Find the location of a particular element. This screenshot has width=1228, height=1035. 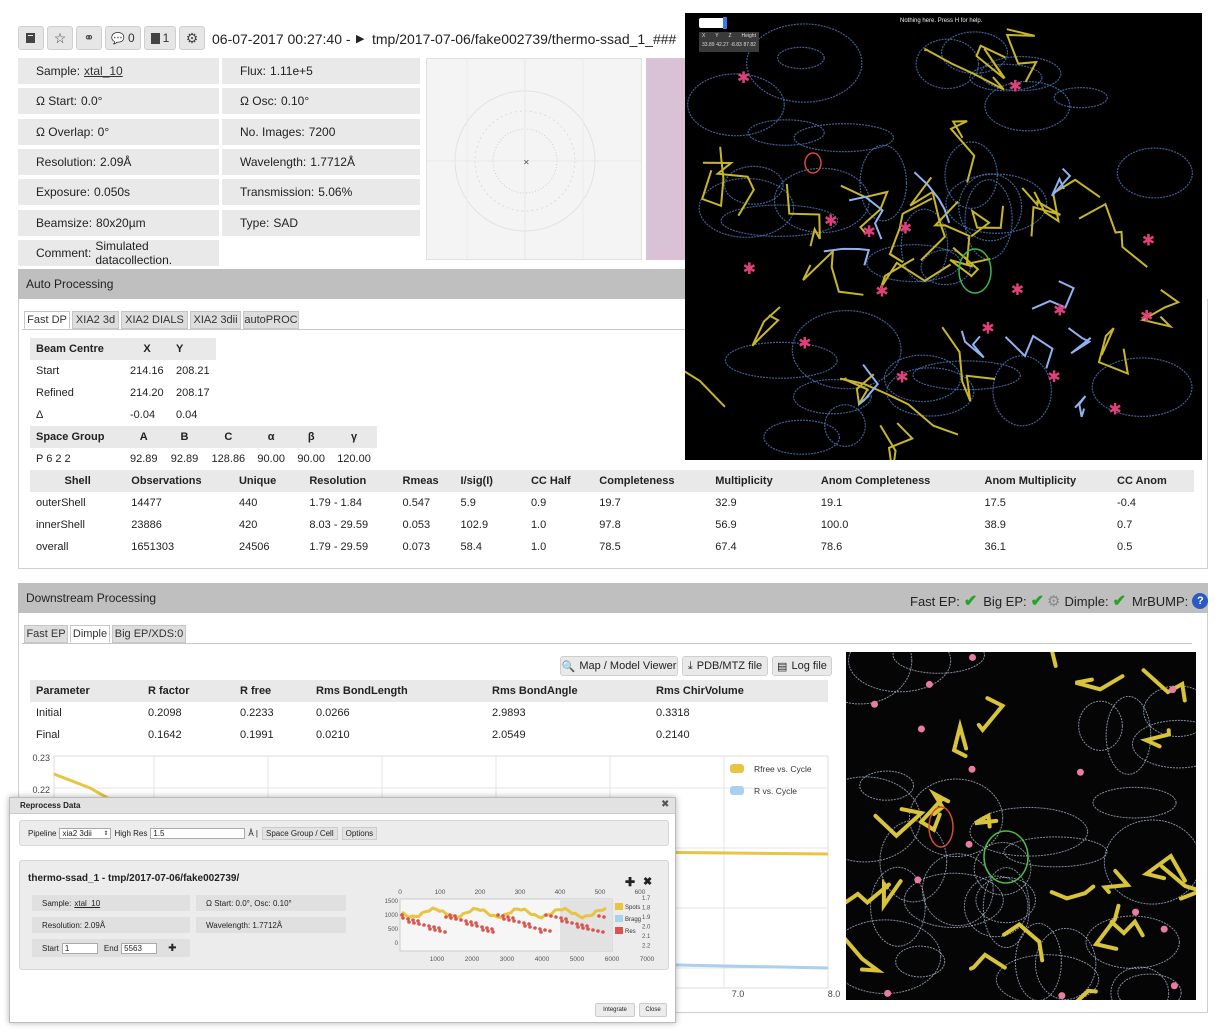

info-right-label: Transmission: is located at coordinates (277, 192).